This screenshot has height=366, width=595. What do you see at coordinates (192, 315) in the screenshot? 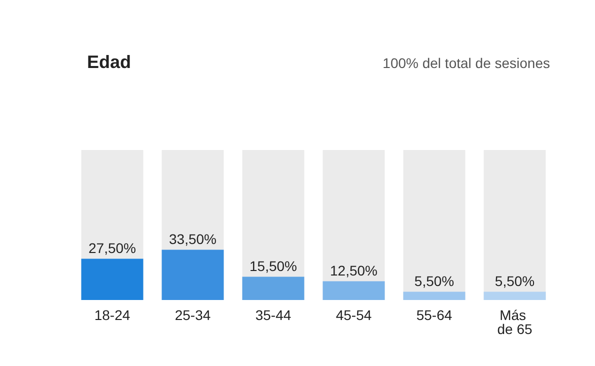
I see `x-tick-label: 25-34` at bounding box center [192, 315].